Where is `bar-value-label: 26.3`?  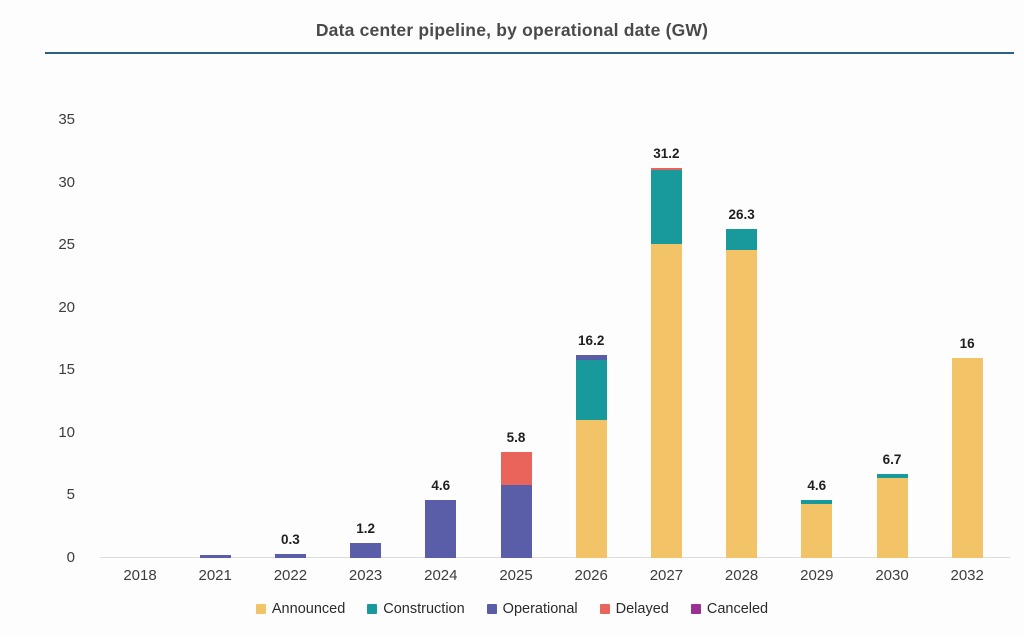 bar-value-label: 26.3 is located at coordinates (741, 214).